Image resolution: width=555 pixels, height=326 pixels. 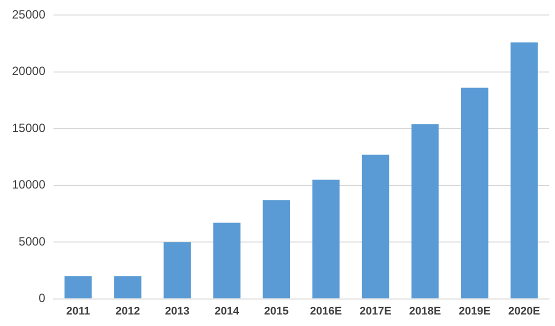 What do you see at coordinates (276, 311) in the screenshot?
I see `x-tick-label: 2015` at bounding box center [276, 311].